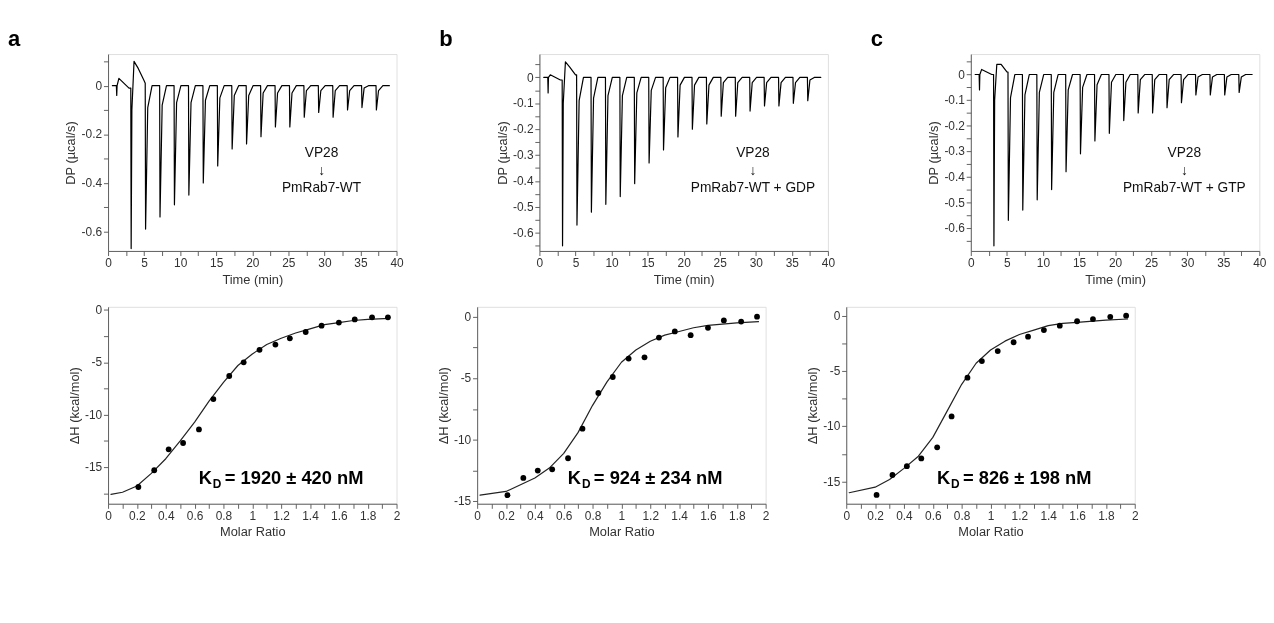 This screenshot has width=1274, height=623. Describe the element at coordinates (535, 515) in the screenshot. I see `x-tick-label: 0.4` at that location.